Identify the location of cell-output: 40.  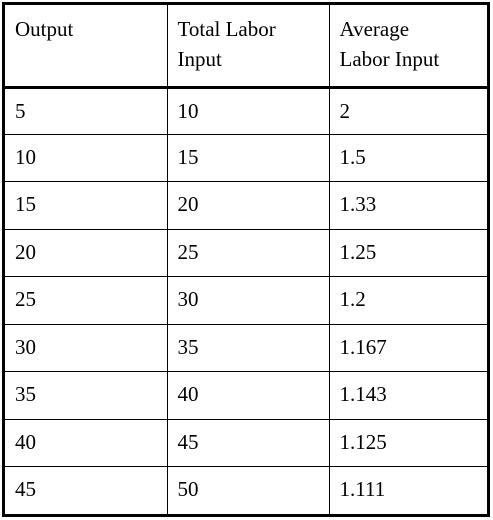
(86, 443).